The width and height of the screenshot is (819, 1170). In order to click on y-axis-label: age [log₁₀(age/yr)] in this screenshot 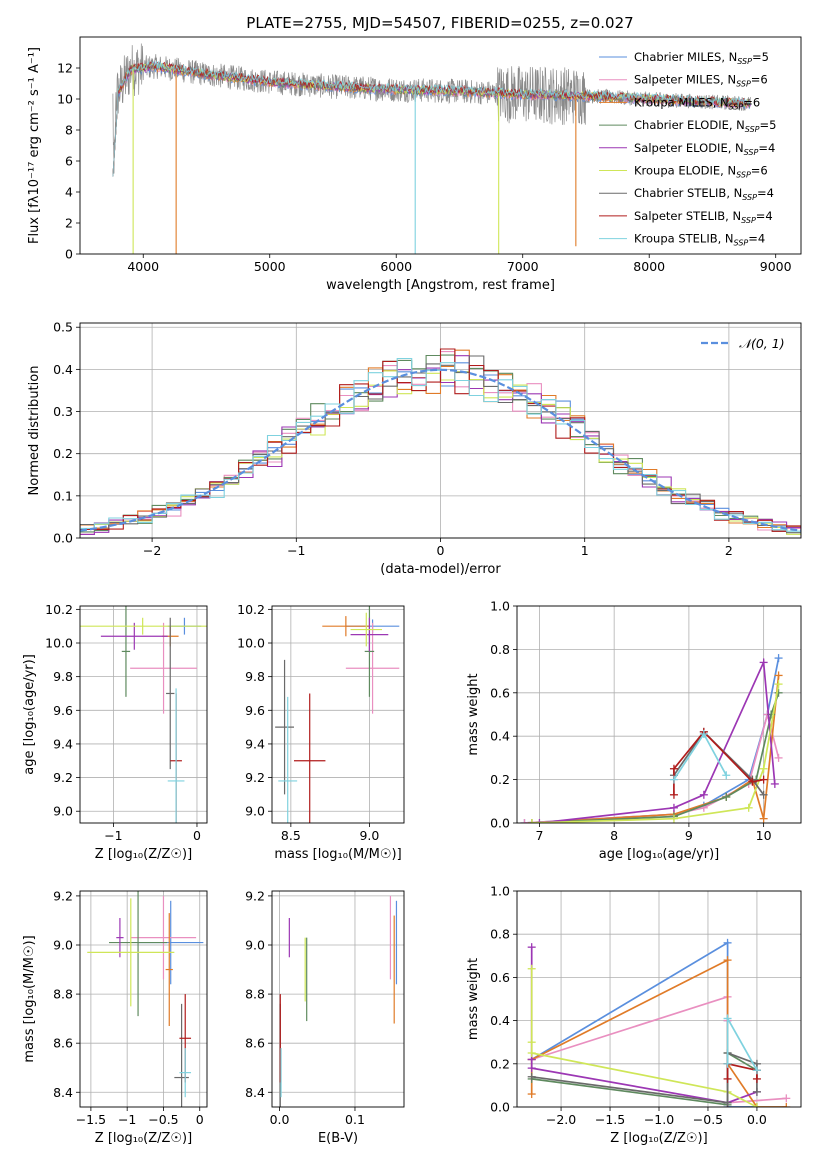, I will do `click(29, 714)`.